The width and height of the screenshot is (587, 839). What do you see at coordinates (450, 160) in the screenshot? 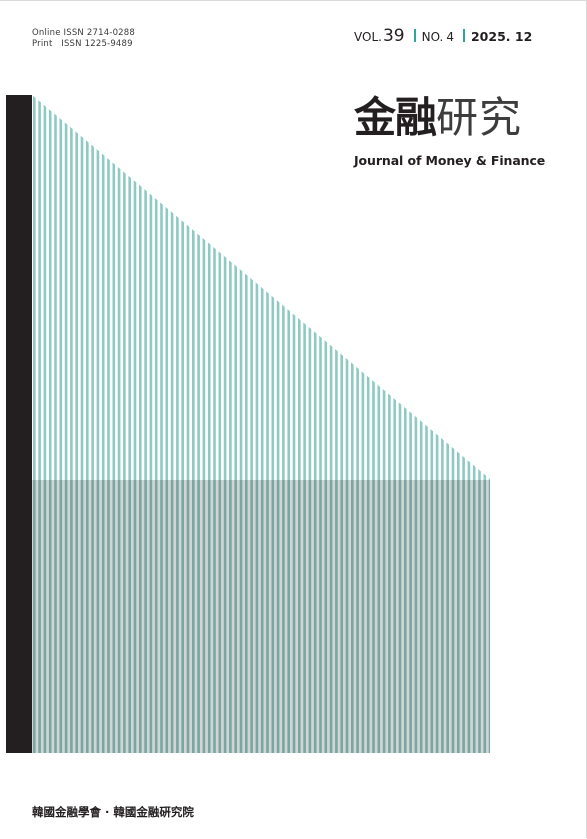
I see `journal-english-title: Journal of Money & Finance` at bounding box center [450, 160].